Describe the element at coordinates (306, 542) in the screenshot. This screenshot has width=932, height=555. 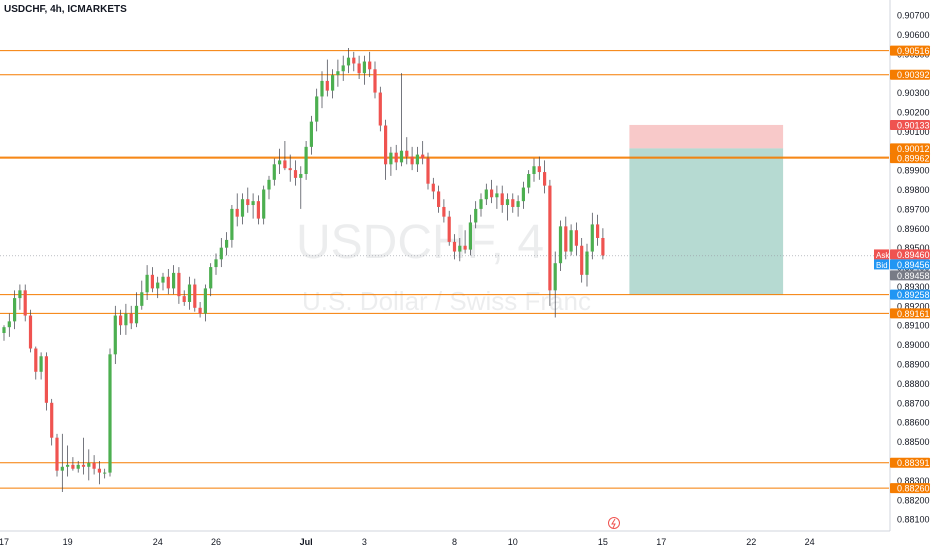
I see `time-tick-label: Jul` at that location.